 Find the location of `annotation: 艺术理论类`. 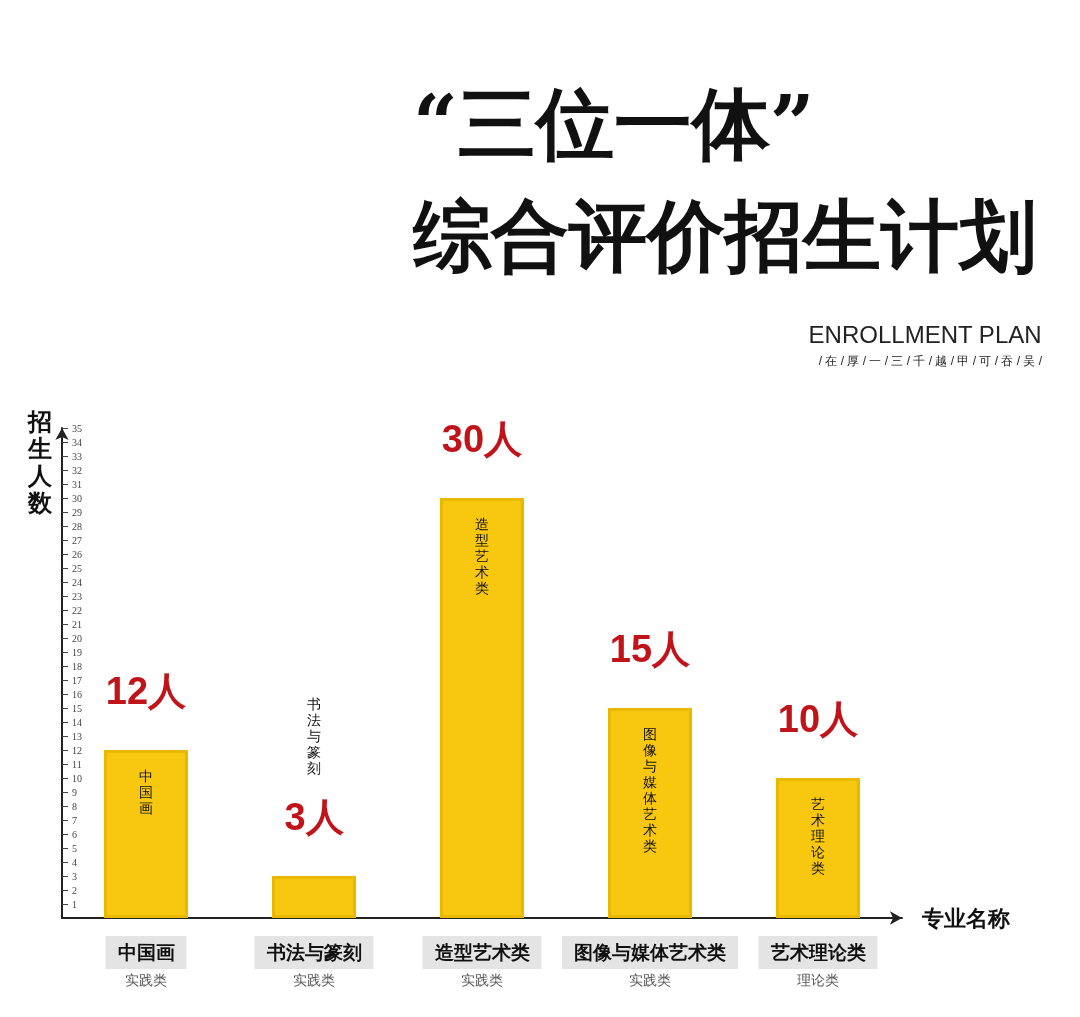

annotation: 艺术理论类 is located at coordinates (818, 836).